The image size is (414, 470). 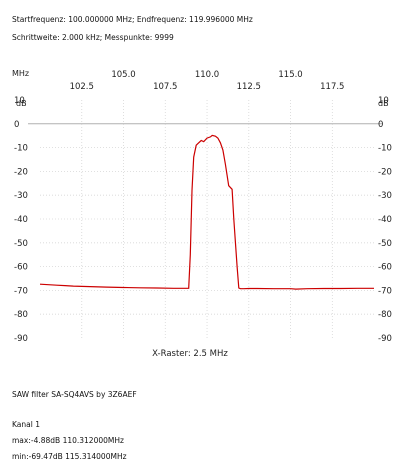 What do you see at coordinates (16, 125) in the screenshot?
I see `y-tick-left: 0` at bounding box center [16, 125].